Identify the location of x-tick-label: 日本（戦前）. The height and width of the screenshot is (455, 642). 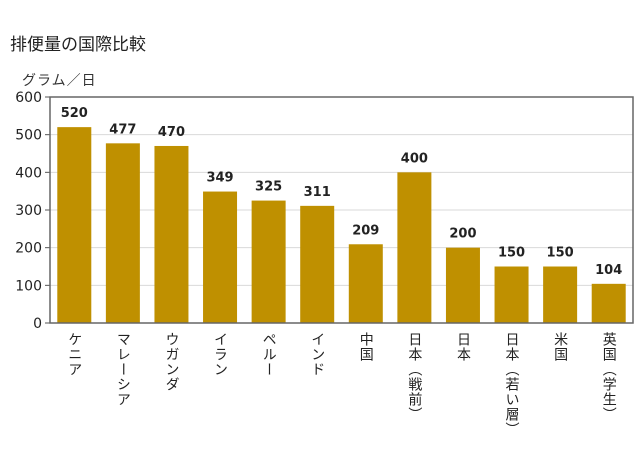
(414, 377).